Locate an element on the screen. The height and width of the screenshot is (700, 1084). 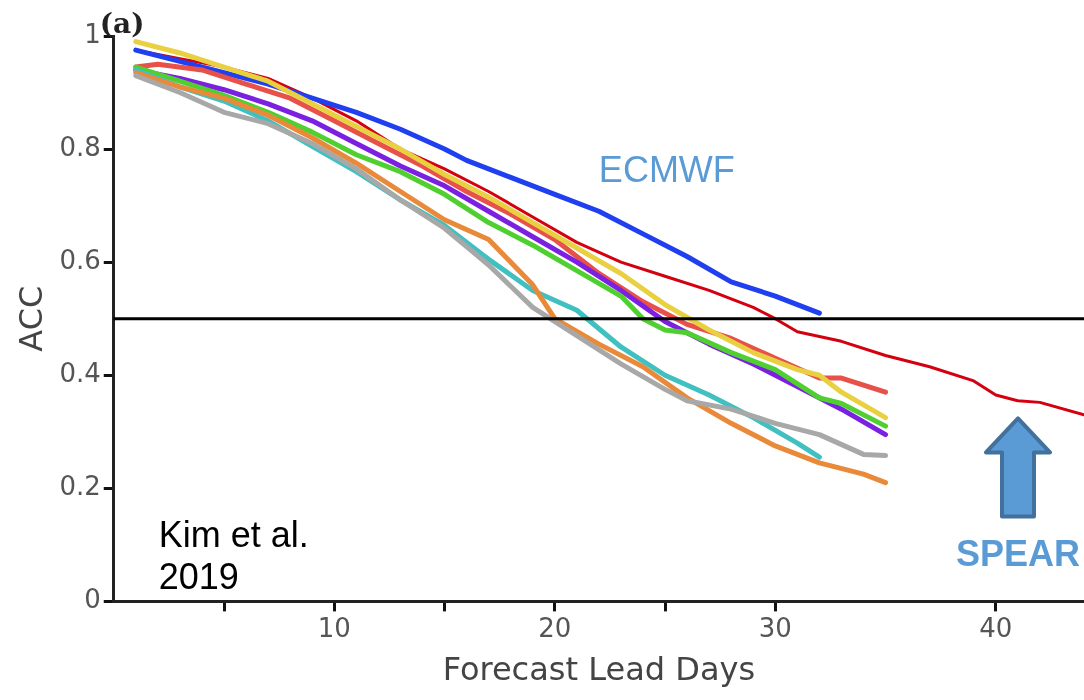
x-tick-label: 30 is located at coordinates (775, 627).